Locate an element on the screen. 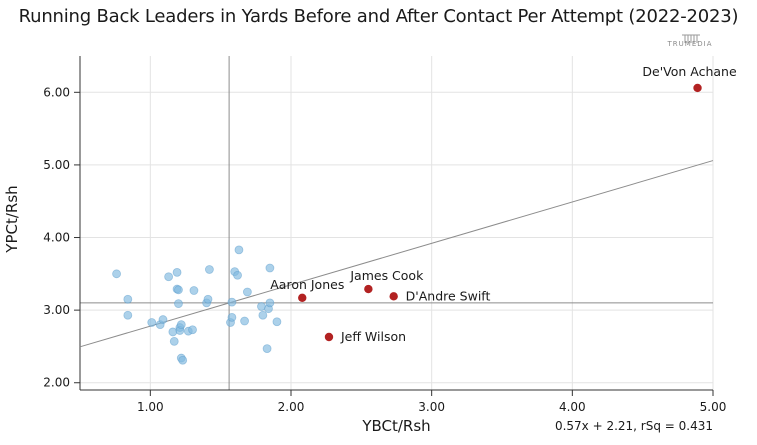 The width and height of the screenshot is (757, 445). y-axis-title: YPCt/Rsh is located at coordinates (12, 219).